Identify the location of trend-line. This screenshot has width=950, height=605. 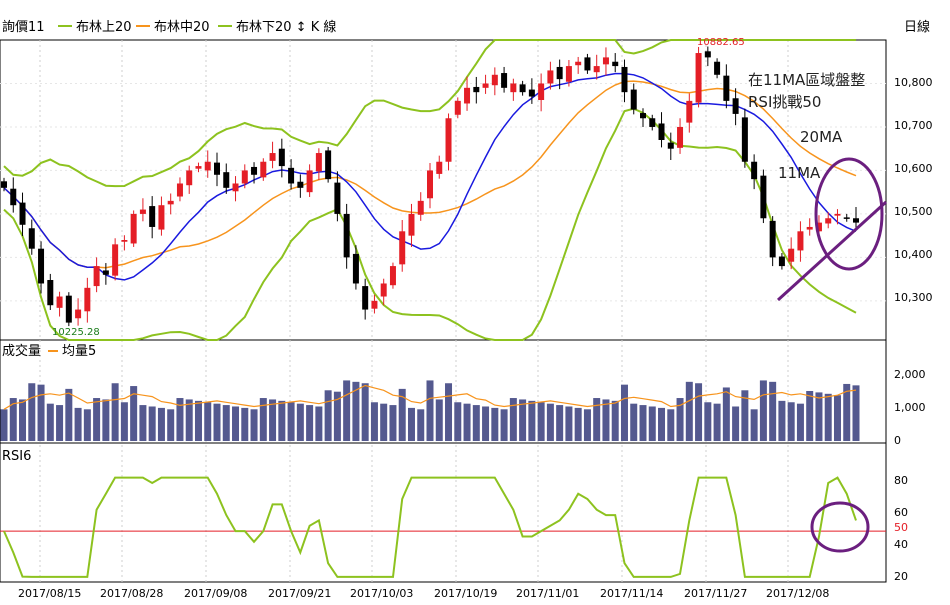
(832, 251).